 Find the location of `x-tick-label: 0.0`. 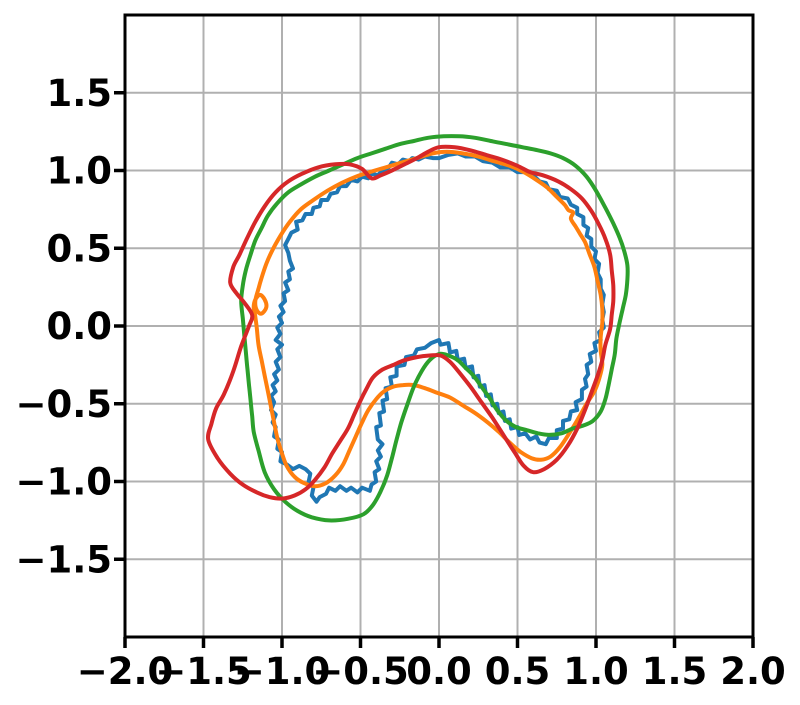

x-tick-label: 0.0 is located at coordinates (439, 671).